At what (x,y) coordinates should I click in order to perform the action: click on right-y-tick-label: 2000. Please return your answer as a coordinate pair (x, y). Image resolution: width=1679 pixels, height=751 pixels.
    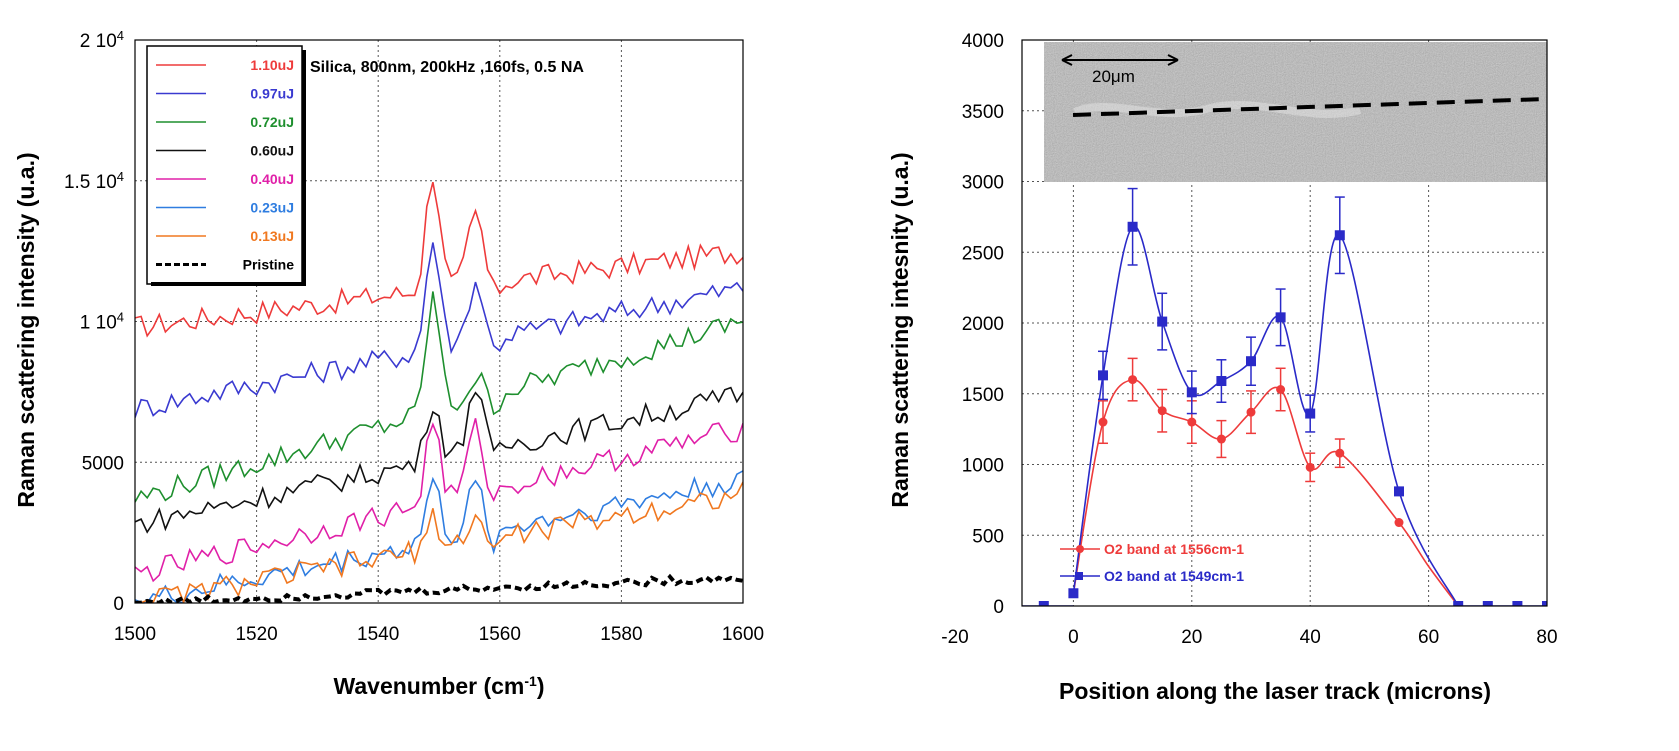
    Looking at the image, I should click on (983, 324).